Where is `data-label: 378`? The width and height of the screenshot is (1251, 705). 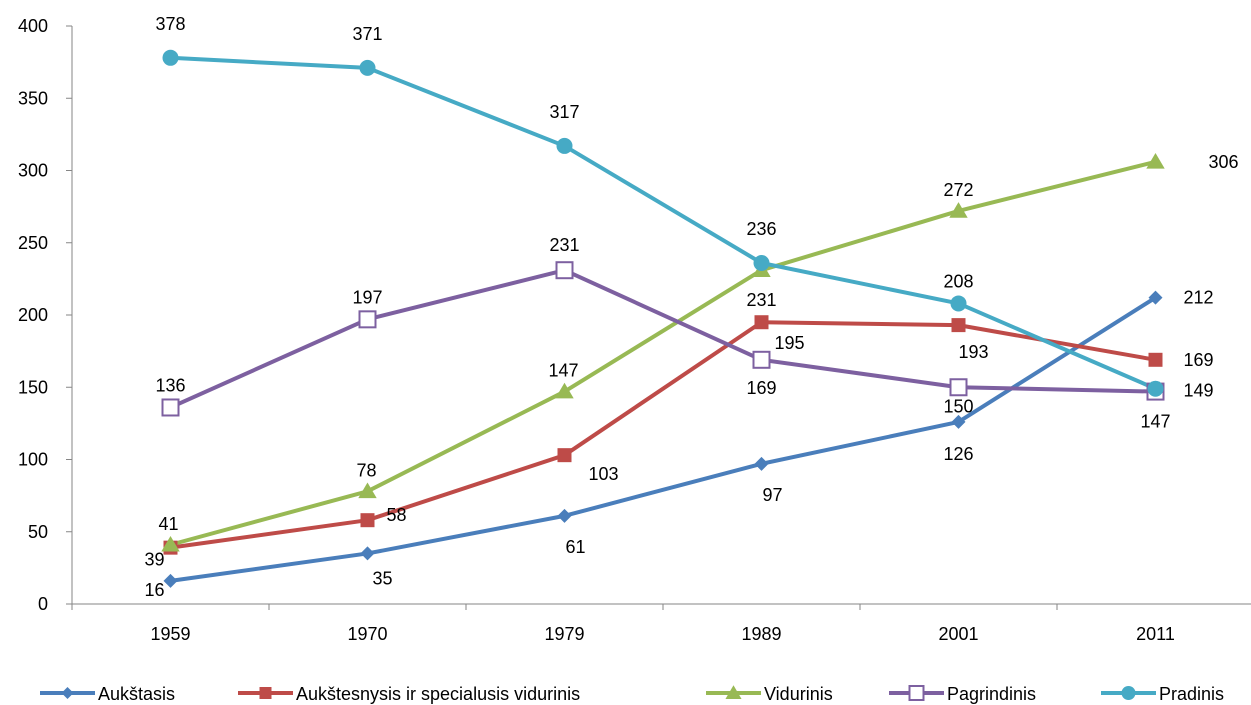
data-label: 378 is located at coordinates (170, 24).